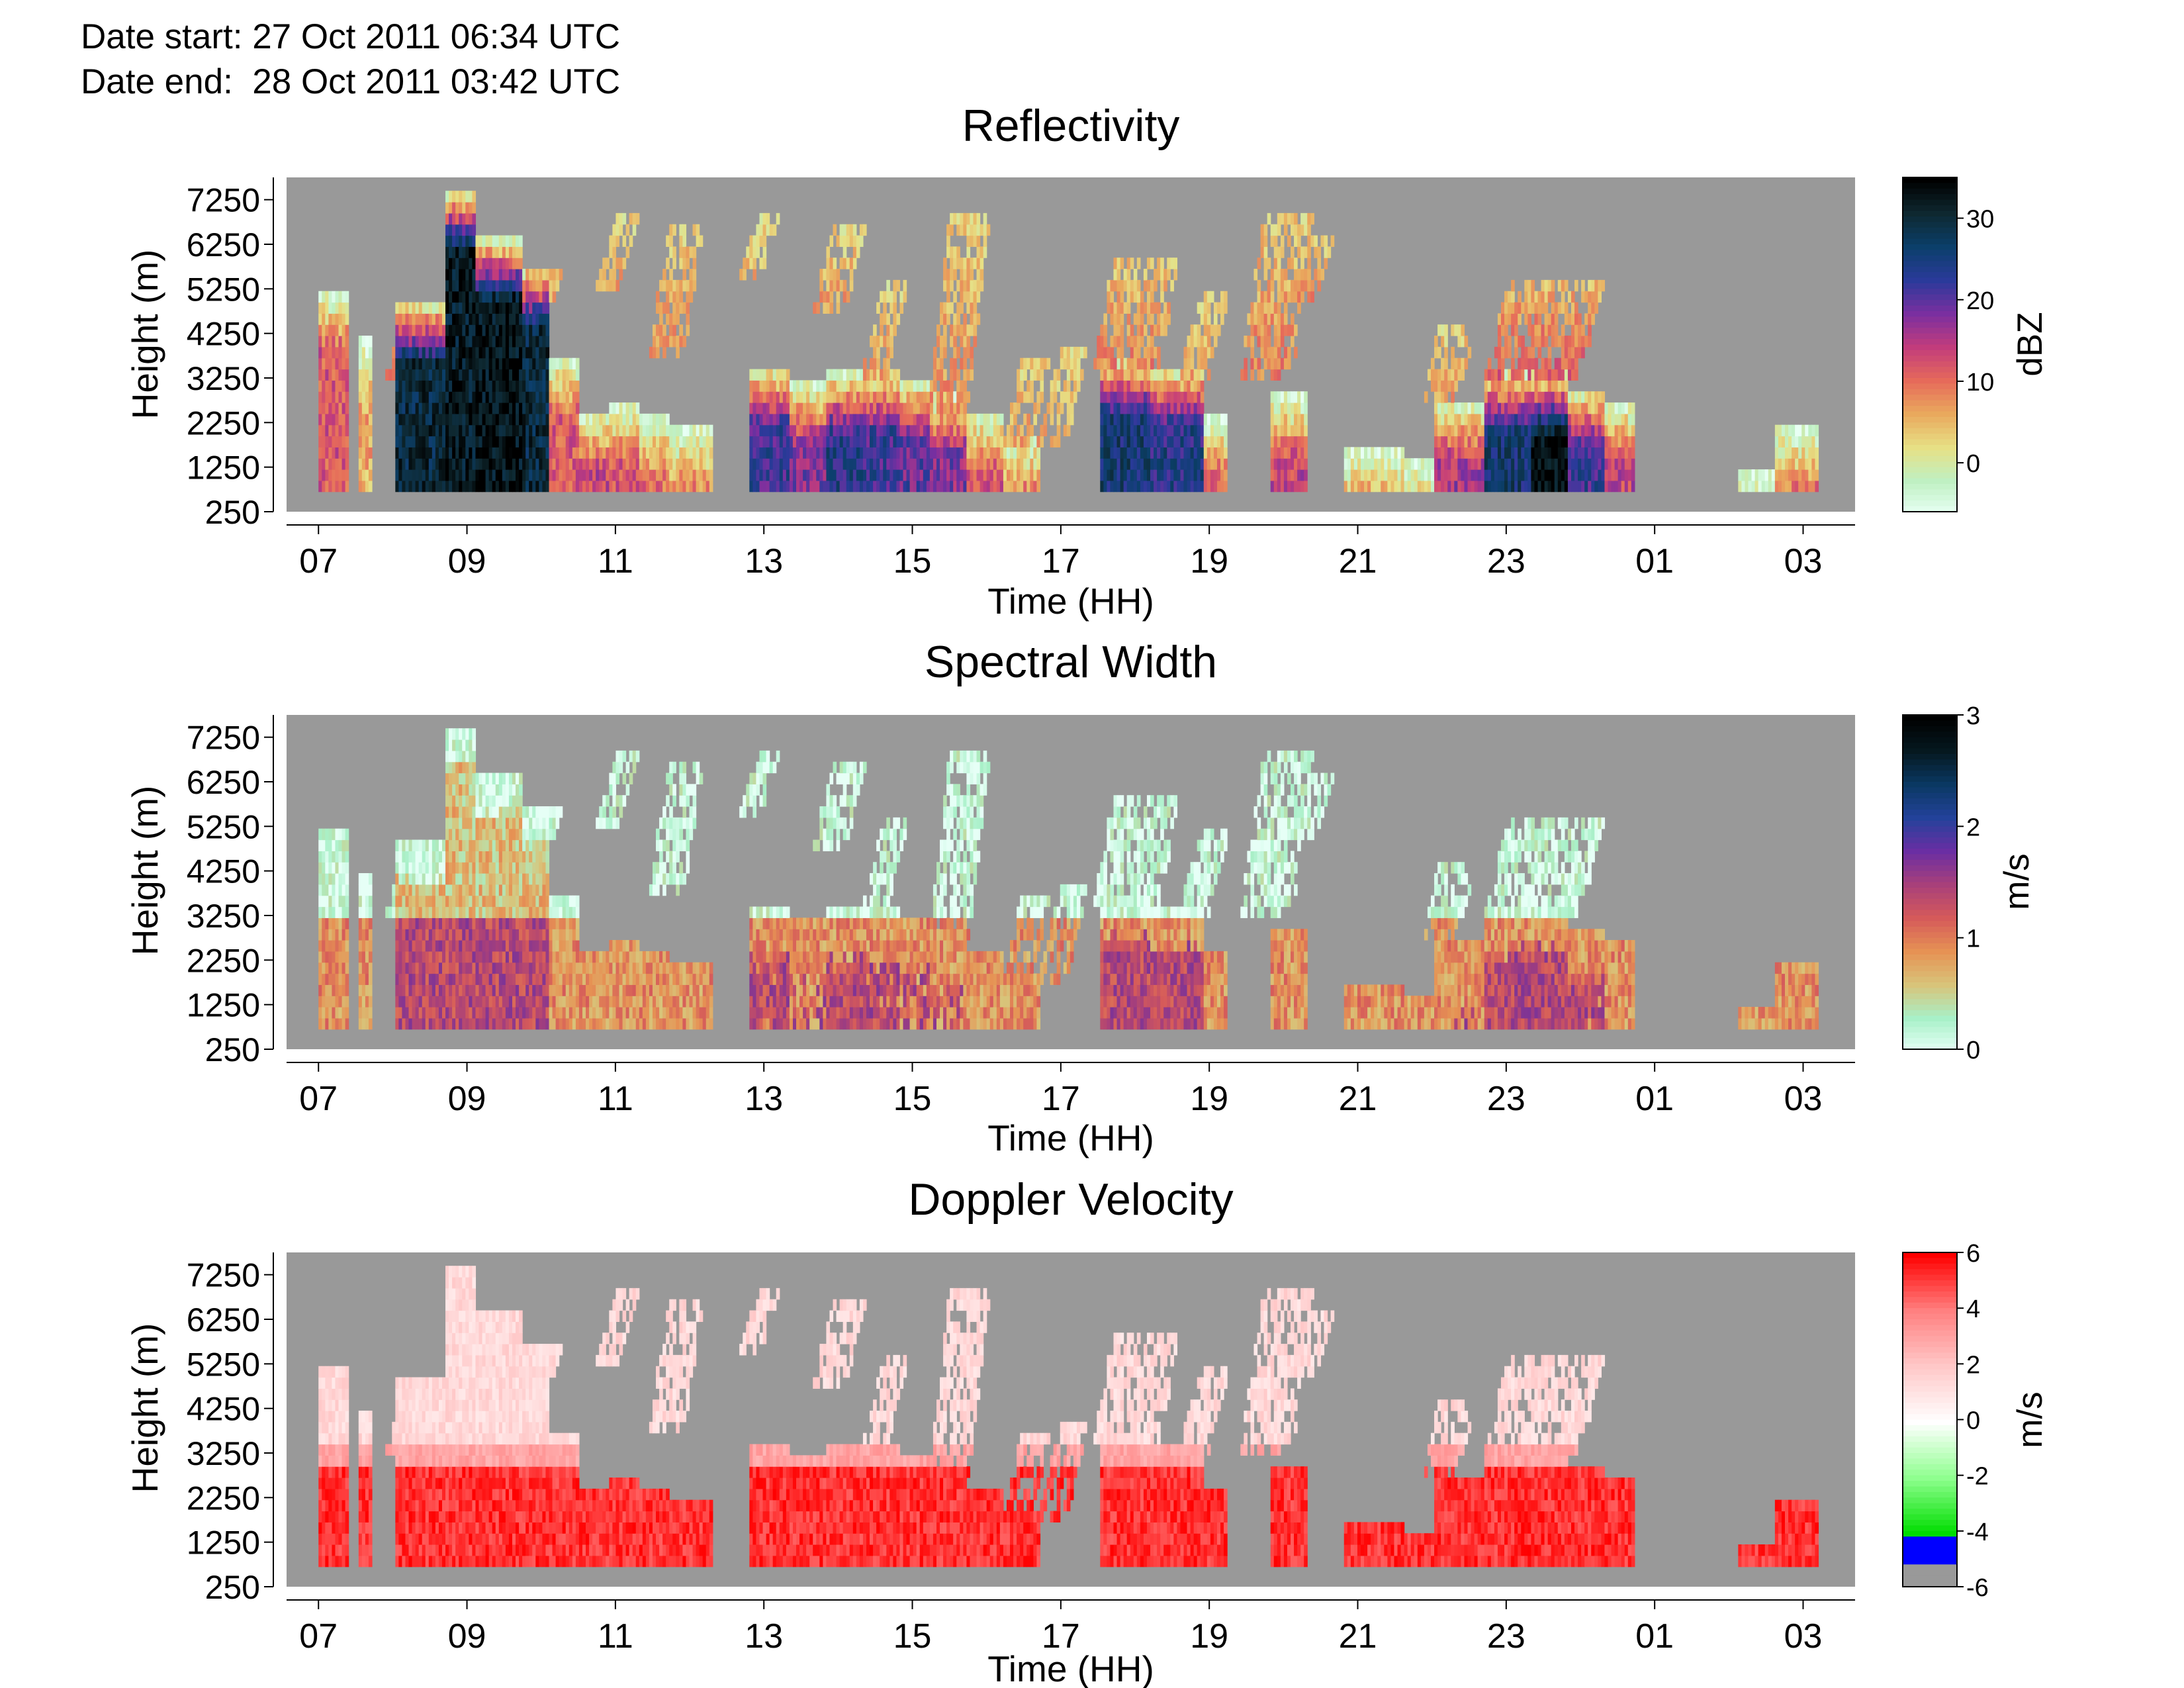 The width and height of the screenshot is (2184, 1688). I want to click on heat-cell-spectral-width, so click(334, 979).